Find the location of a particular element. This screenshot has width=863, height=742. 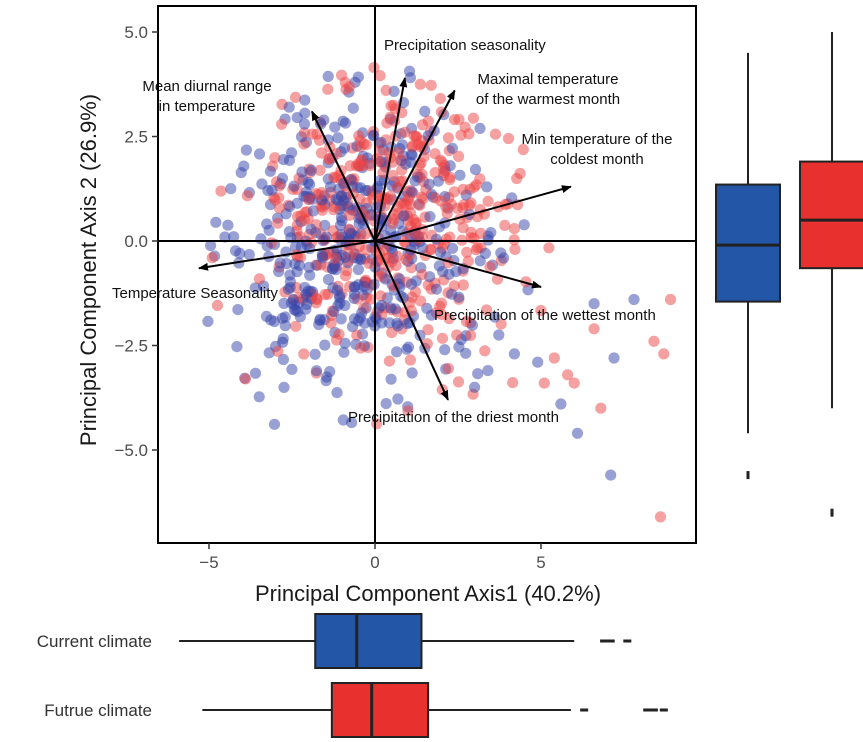

pc1-boxplot-panel: Current climate Futrue climate is located at coordinates (352, 675).